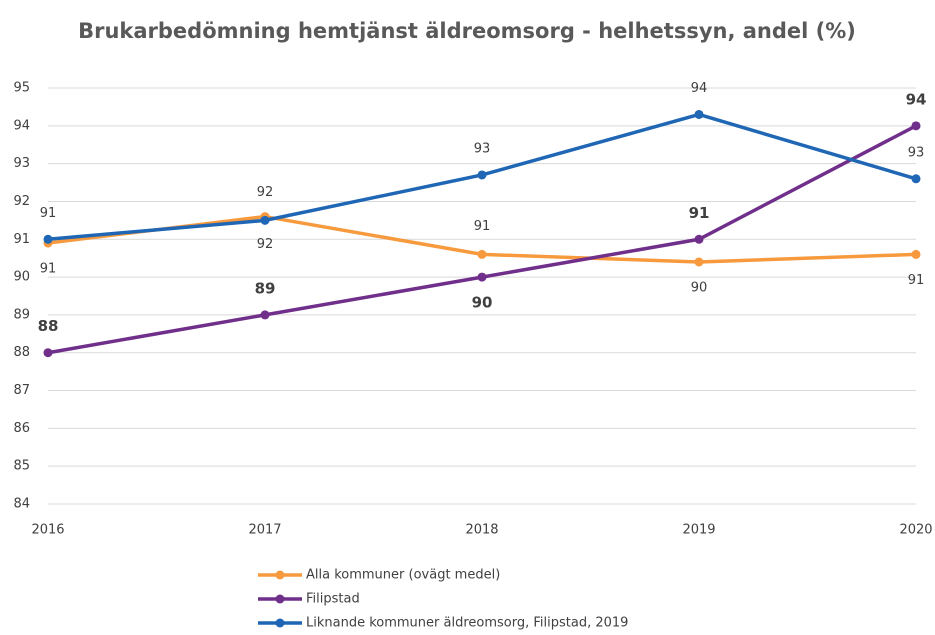  Describe the element at coordinates (481, 530) in the screenshot. I see `x-tick-label: 2018` at that location.